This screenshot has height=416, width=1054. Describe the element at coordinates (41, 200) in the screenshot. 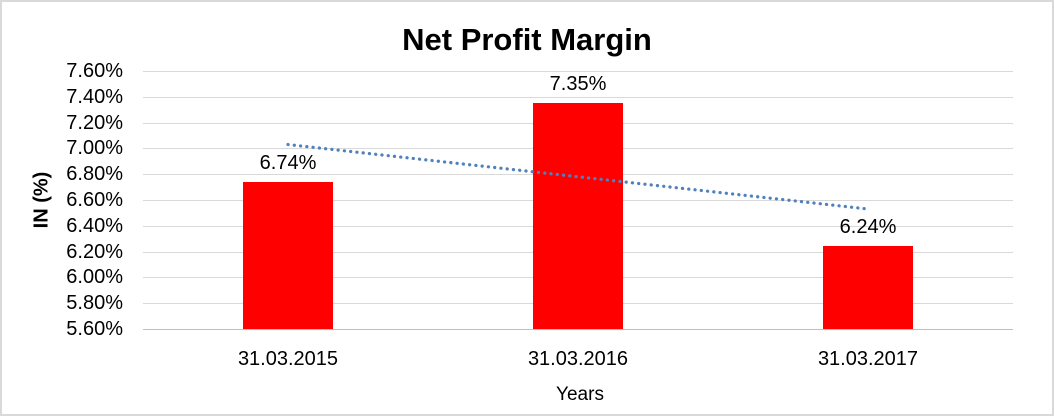

I see `y-axis-title: IN (%)` at that location.